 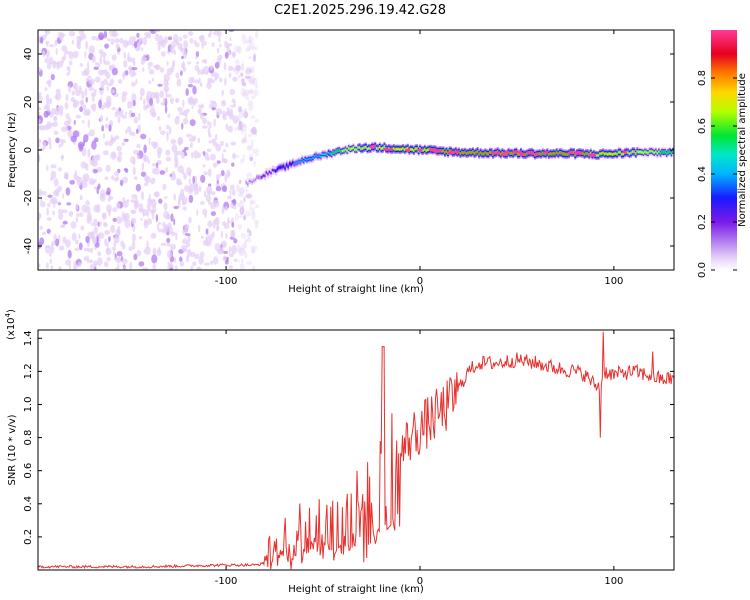 I want to click on y-tick-label: 0.6, so click(x=28, y=471).